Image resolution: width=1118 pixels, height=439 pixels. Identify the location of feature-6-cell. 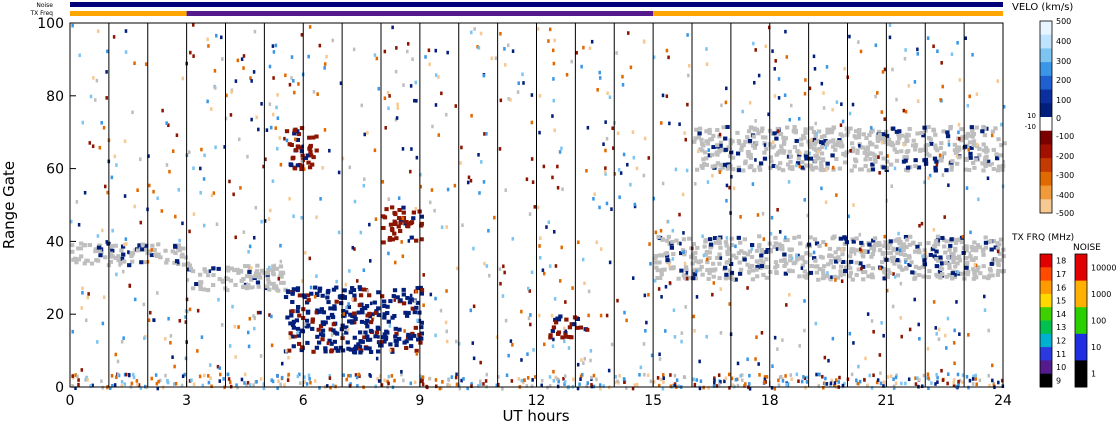
(560, 316).